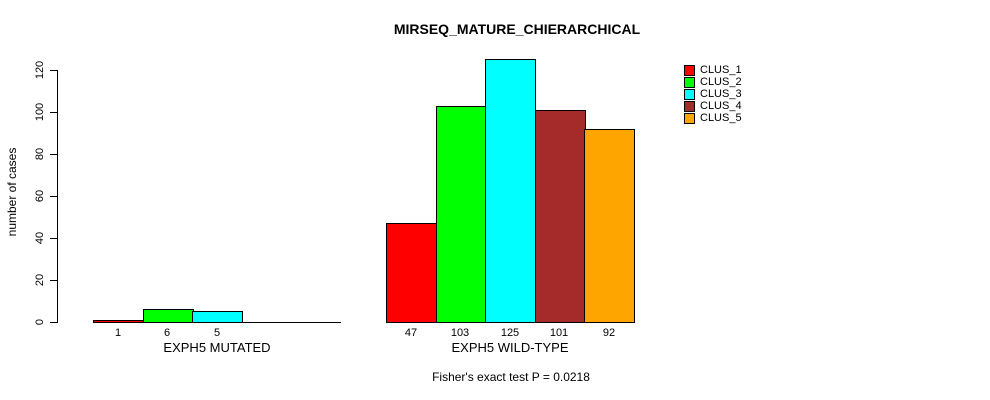 This screenshot has height=400, width=990. Describe the element at coordinates (510, 333) in the screenshot. I see `bar-value-label: 125` at that location.